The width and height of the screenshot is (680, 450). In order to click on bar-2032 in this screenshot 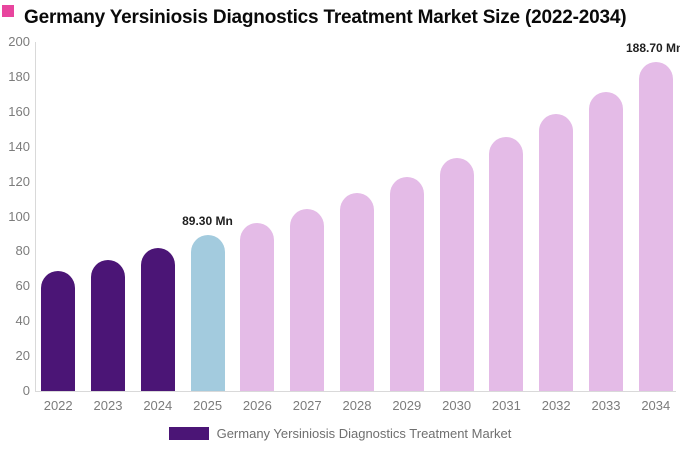, I will do `click(556, 252)`.